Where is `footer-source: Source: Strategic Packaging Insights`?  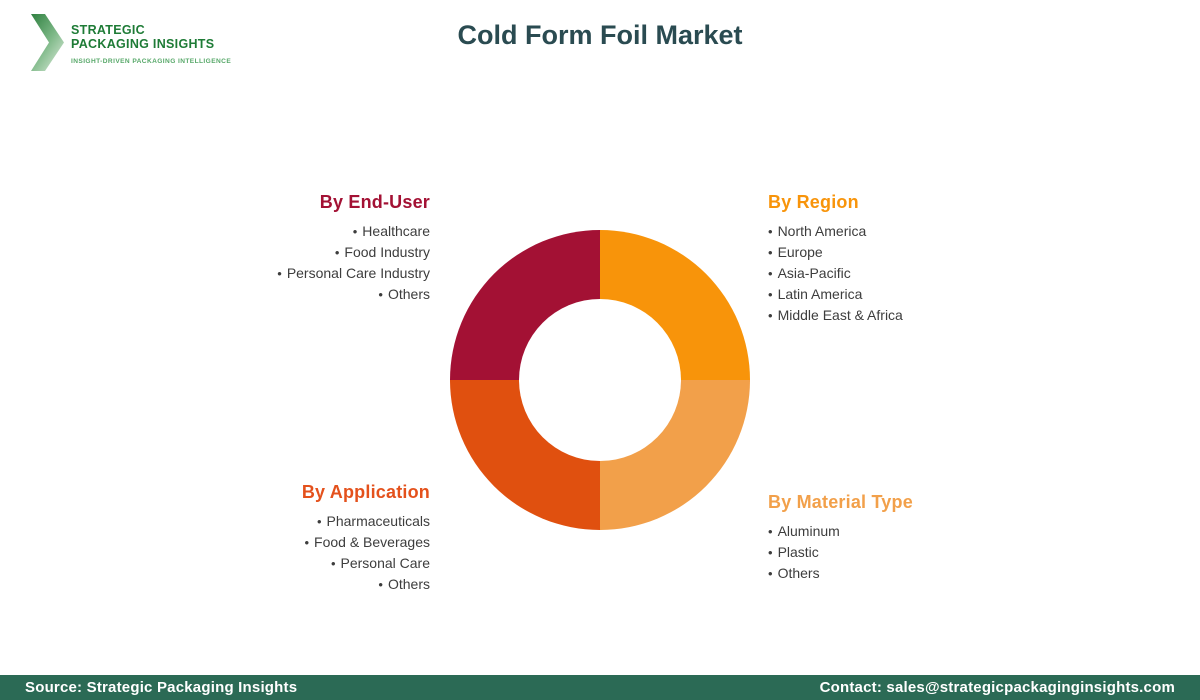 footer-source: Source: Strategic Packaging Insights is located at coordinates (161, 687).